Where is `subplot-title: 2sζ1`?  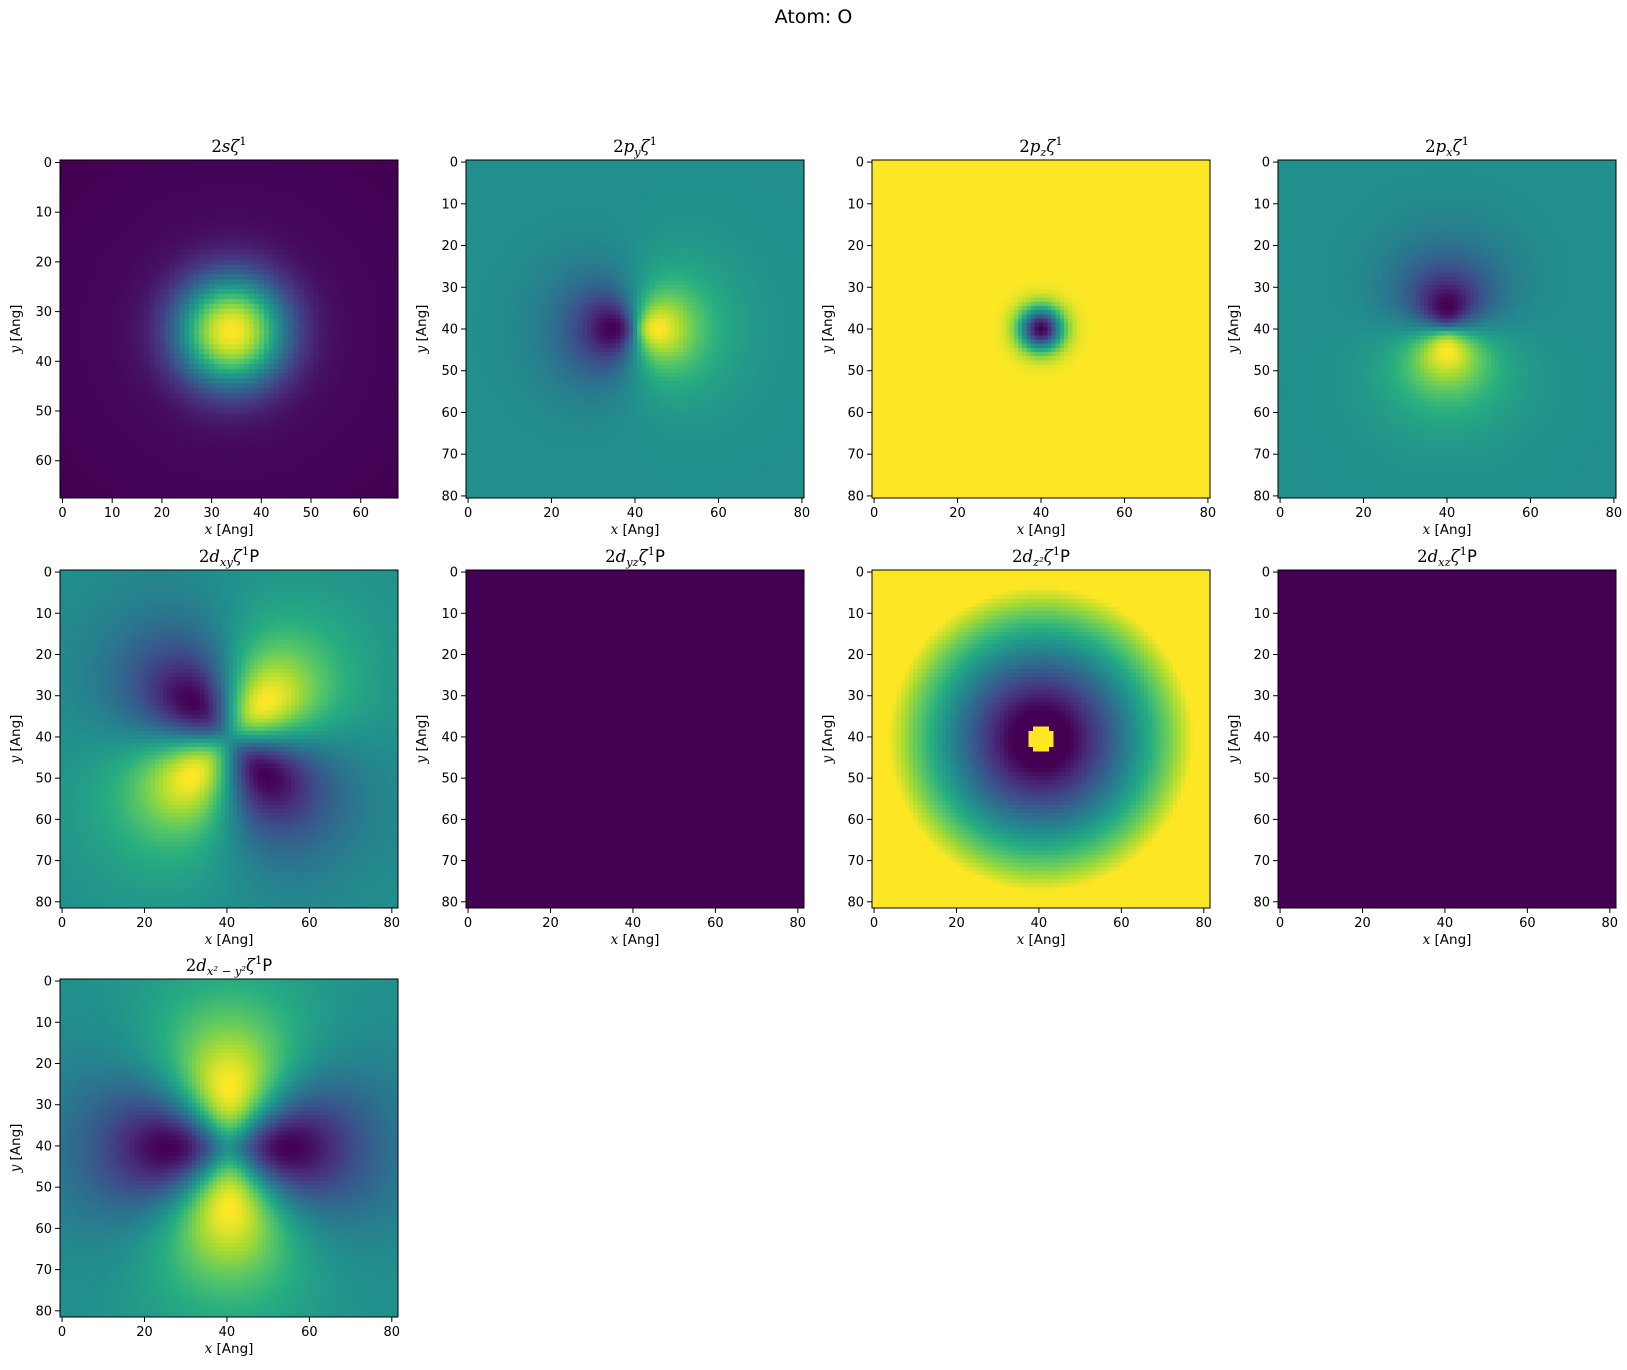 subplot-title: 2sζ1 is located at coordinates (228, 145).